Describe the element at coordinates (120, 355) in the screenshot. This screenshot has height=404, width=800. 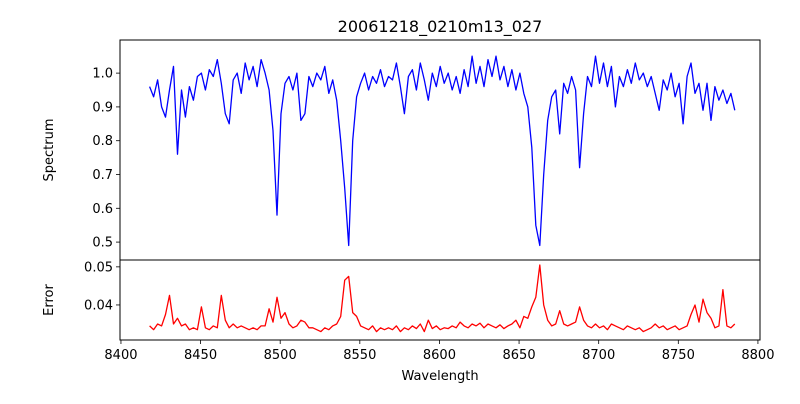
I see `x-tick-label: 8400` at that location.